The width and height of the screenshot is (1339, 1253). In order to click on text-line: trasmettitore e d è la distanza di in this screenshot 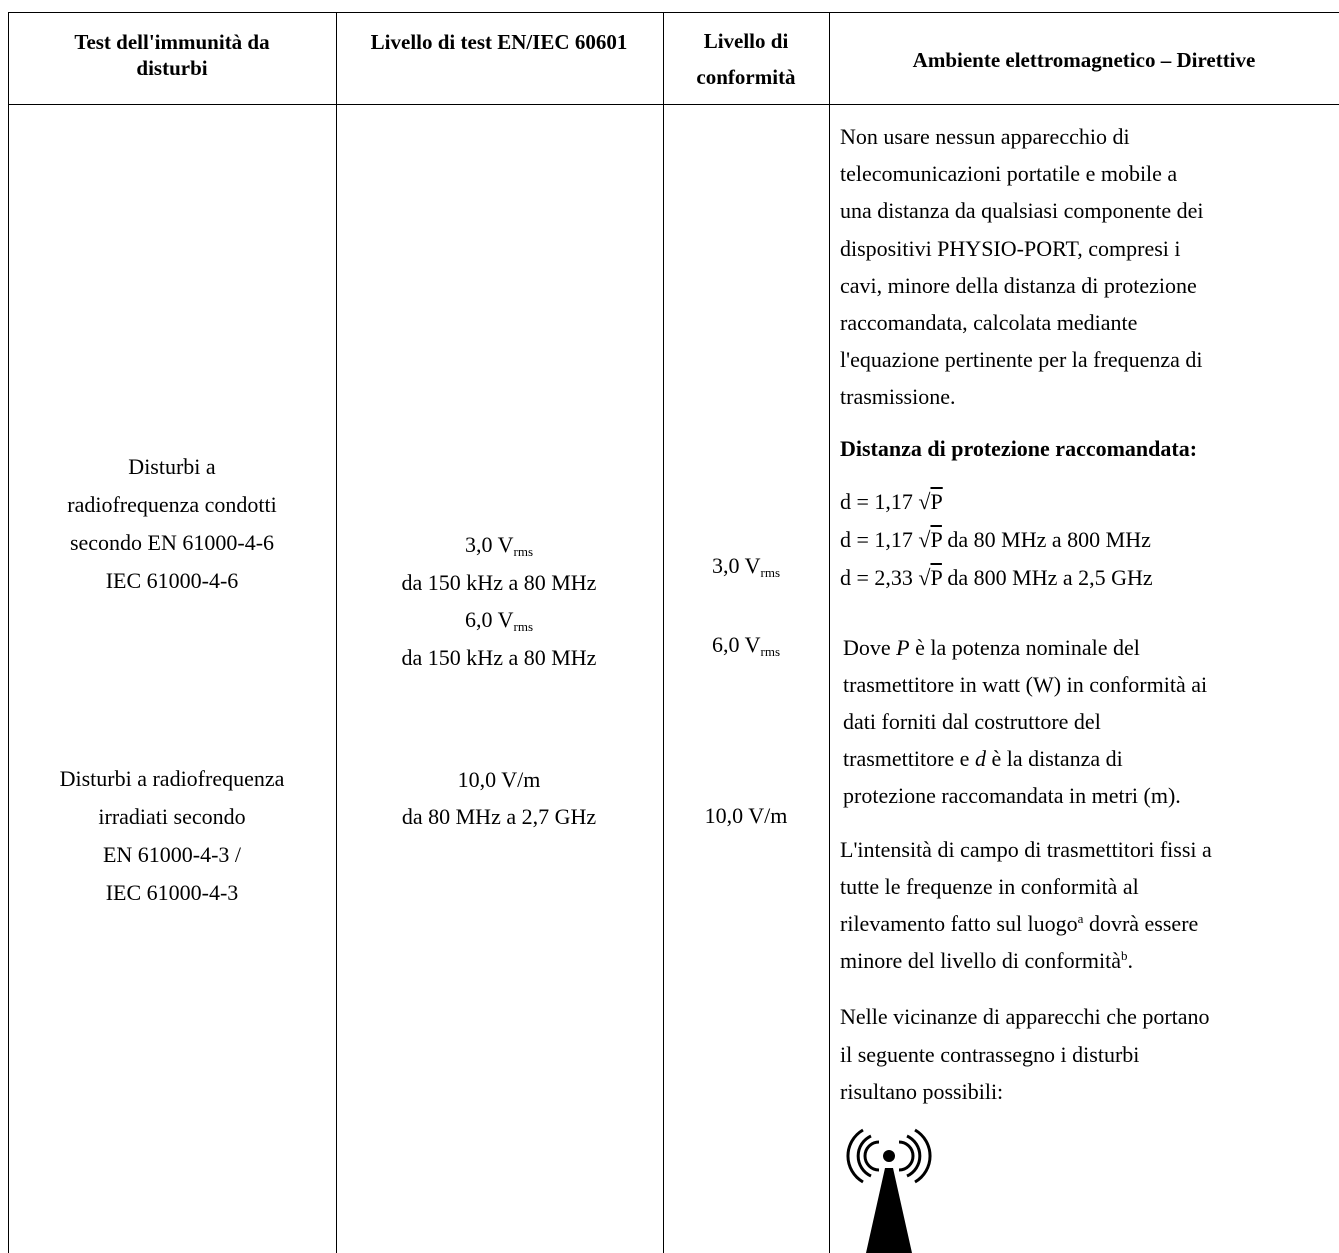, I will do `click(983, 758)`.